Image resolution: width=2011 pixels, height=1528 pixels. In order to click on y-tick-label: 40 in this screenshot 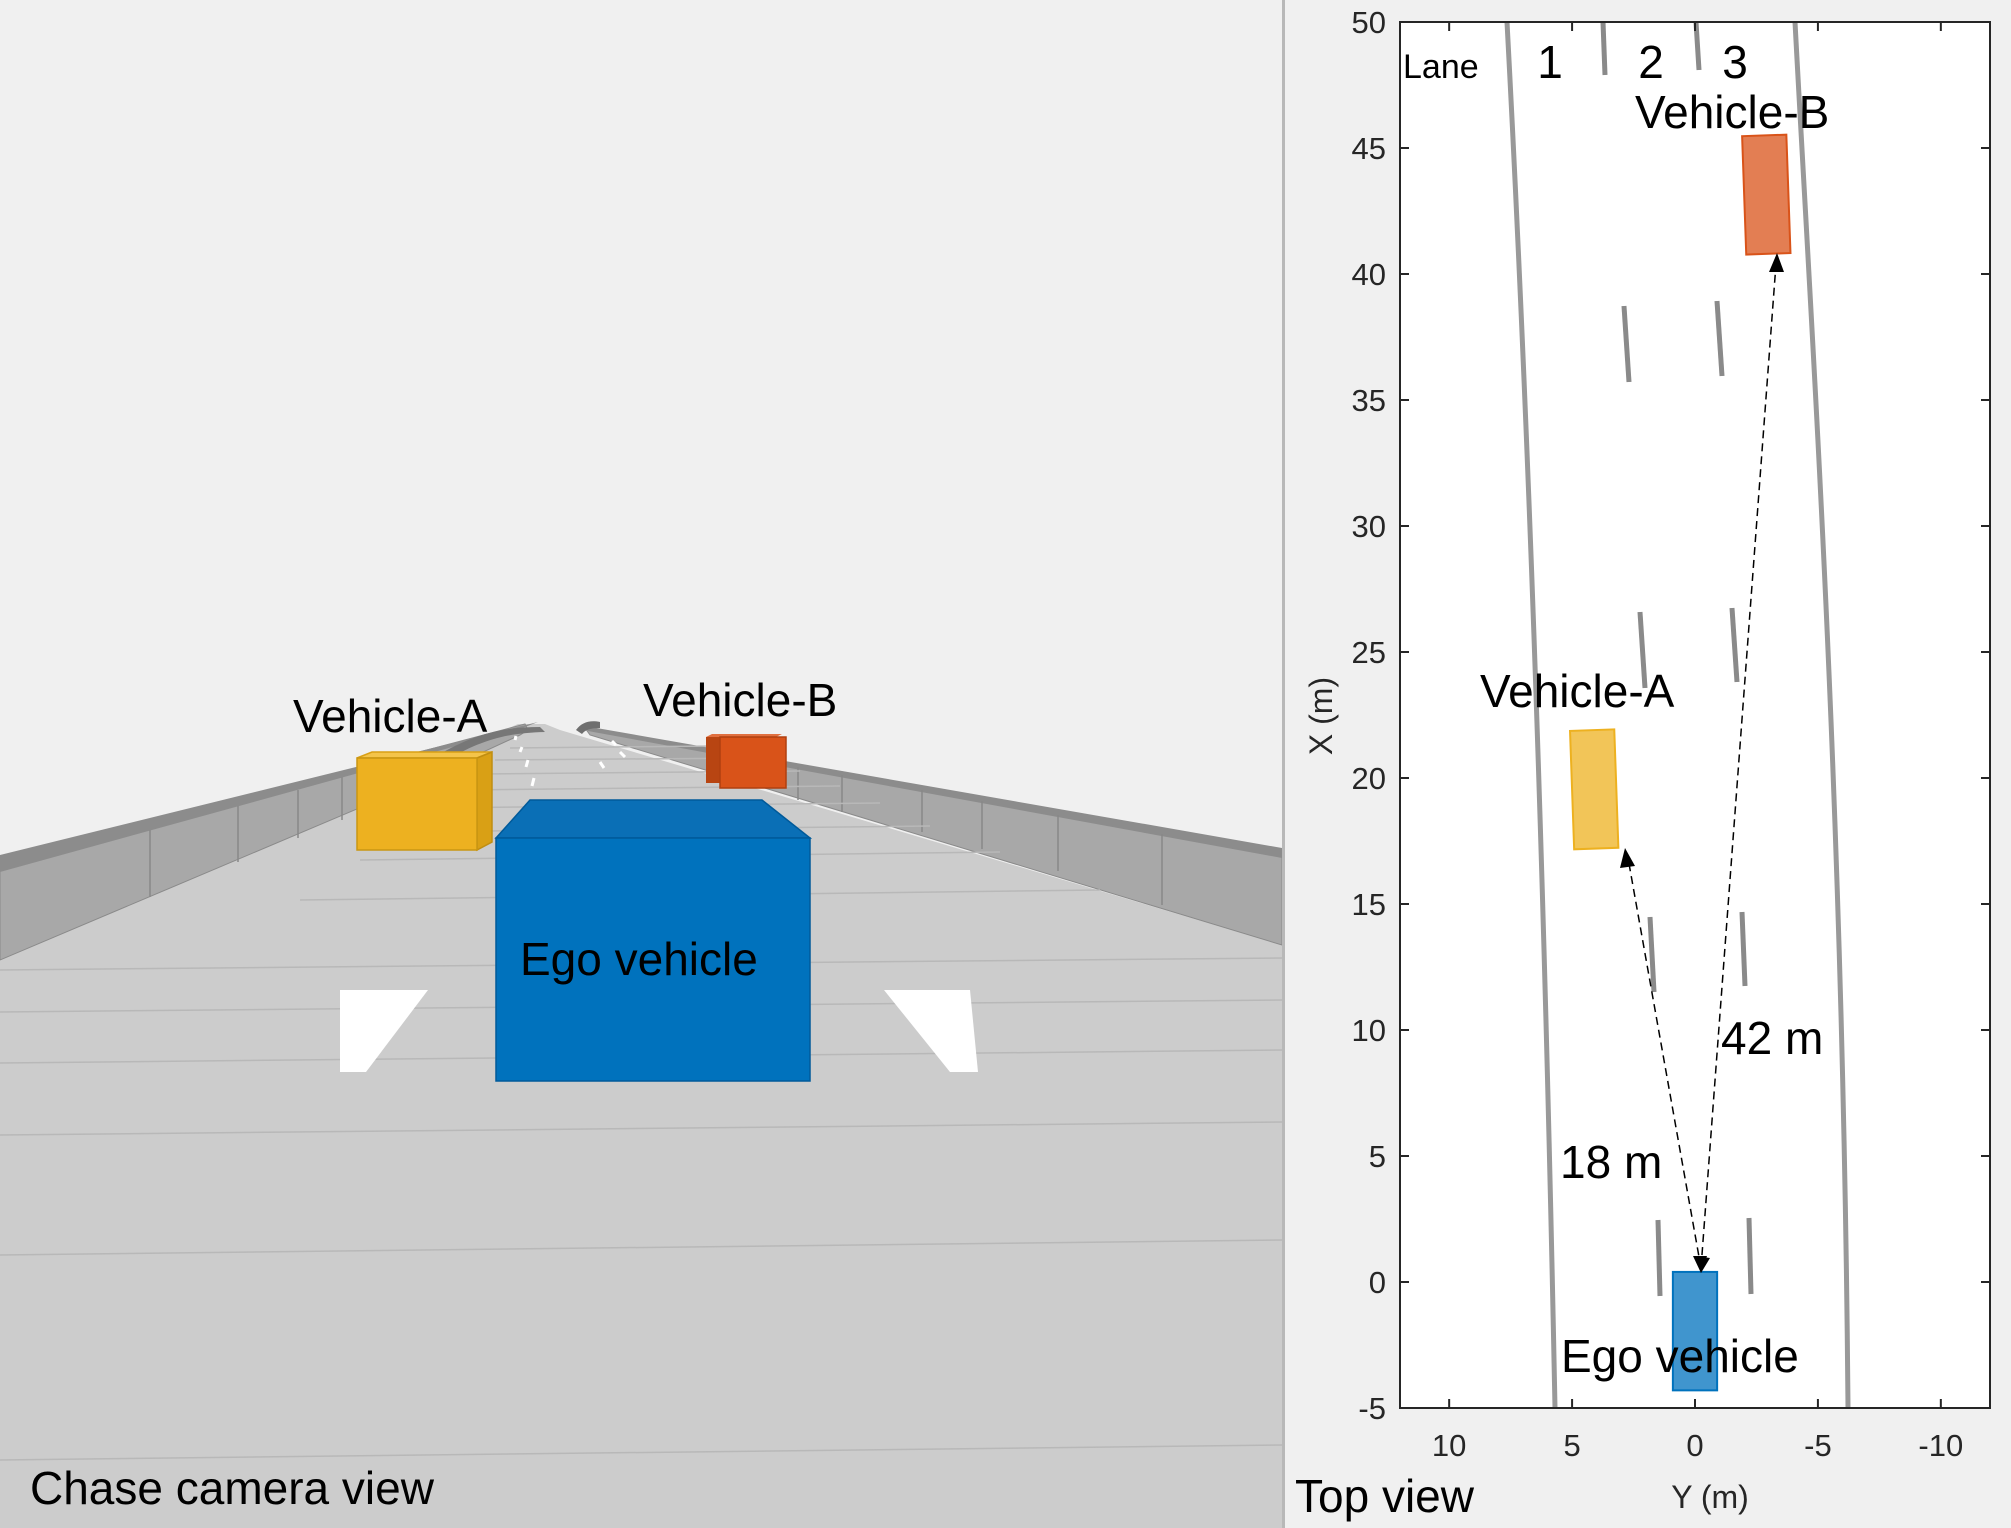, I will do `click(1369, 274)`.